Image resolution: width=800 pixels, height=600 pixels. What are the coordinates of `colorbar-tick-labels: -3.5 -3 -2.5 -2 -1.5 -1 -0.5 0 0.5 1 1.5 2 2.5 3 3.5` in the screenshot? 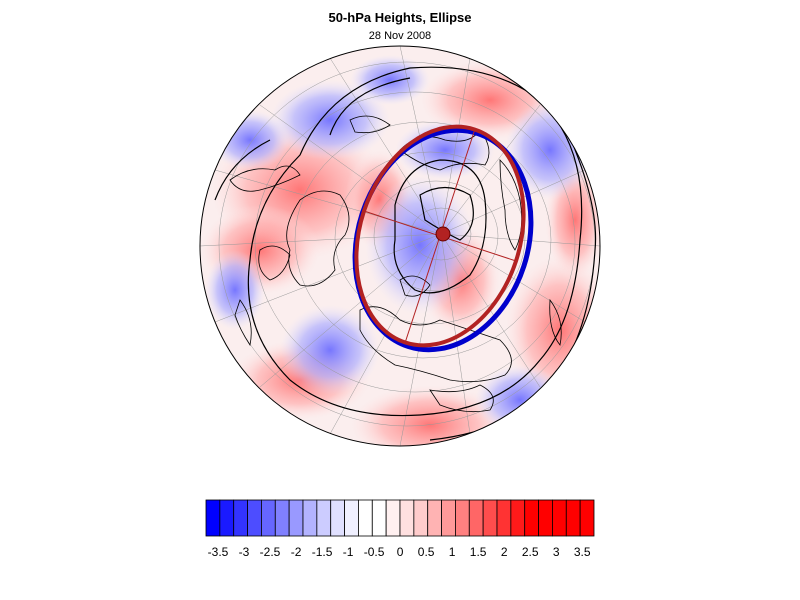 It's located at (399, 552).